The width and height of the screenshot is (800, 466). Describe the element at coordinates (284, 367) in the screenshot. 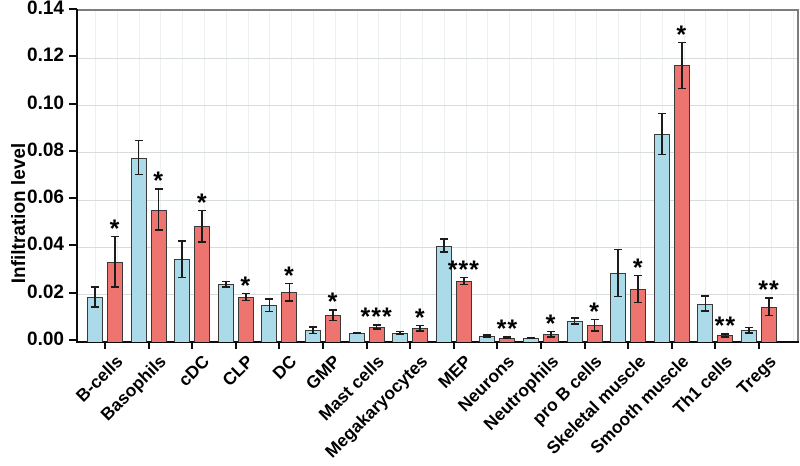

I see `x-tick-label-dc: DC` at that location.